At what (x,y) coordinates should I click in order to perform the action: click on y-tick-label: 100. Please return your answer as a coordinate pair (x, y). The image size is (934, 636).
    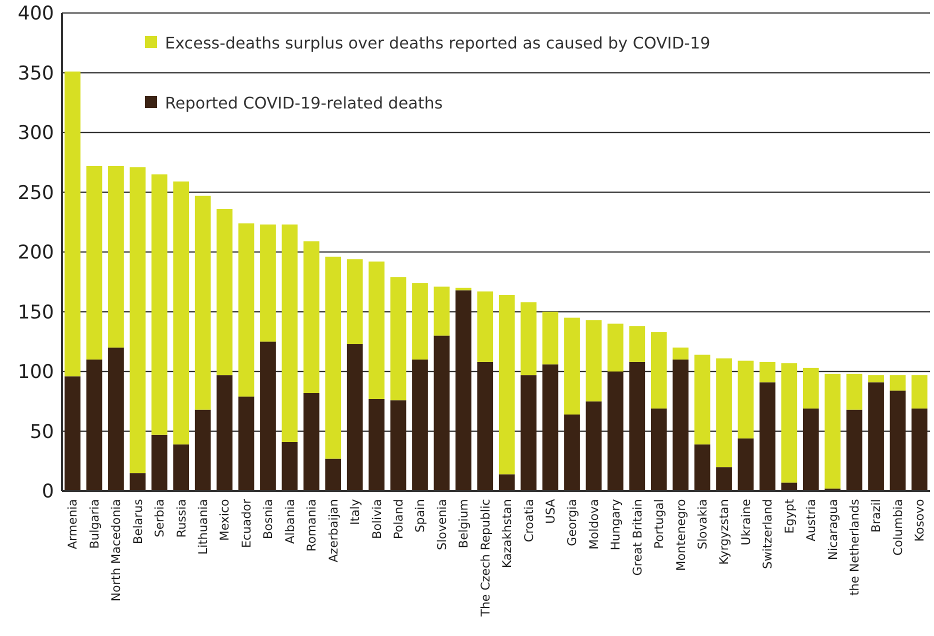
    Looking at the image, I should click on (36, 372).